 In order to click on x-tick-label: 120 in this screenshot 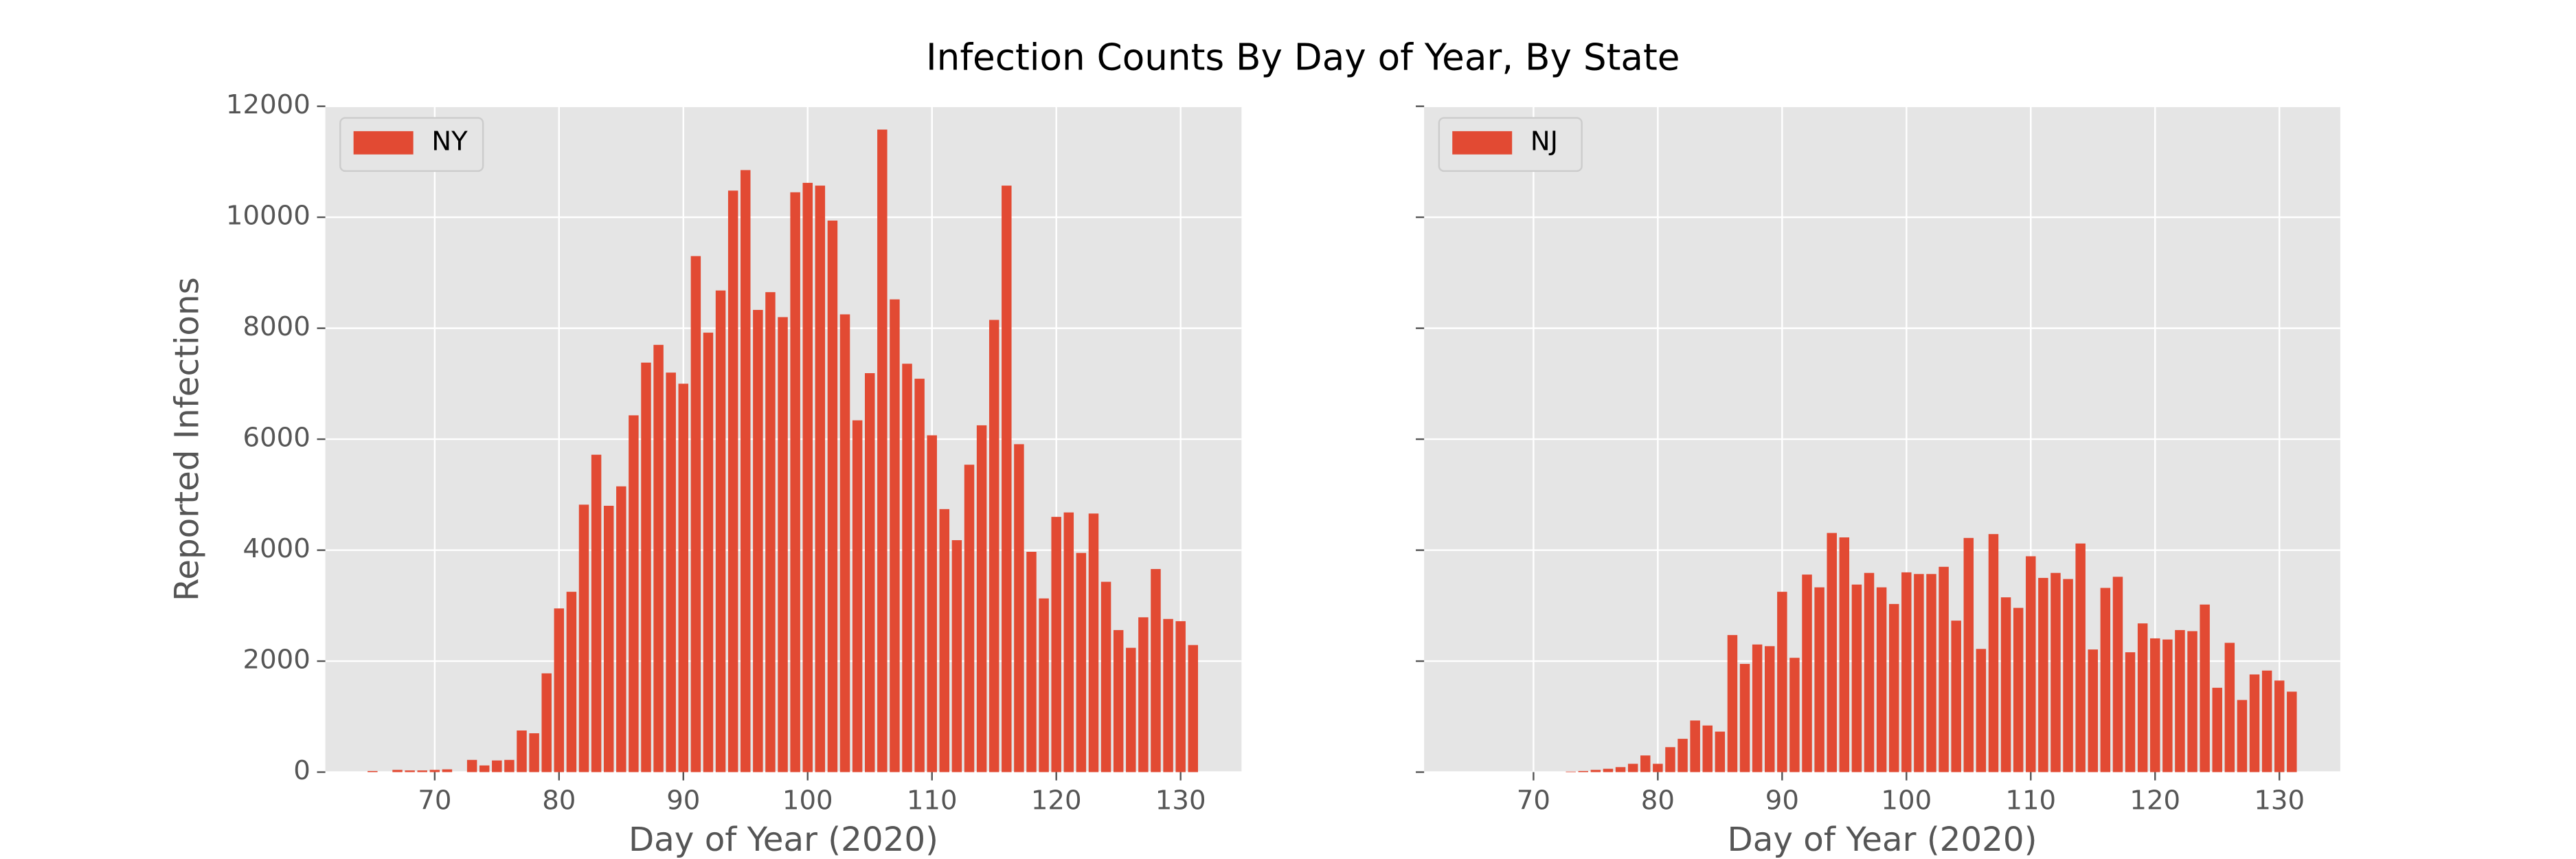, I will do `click(1056, 800)`.